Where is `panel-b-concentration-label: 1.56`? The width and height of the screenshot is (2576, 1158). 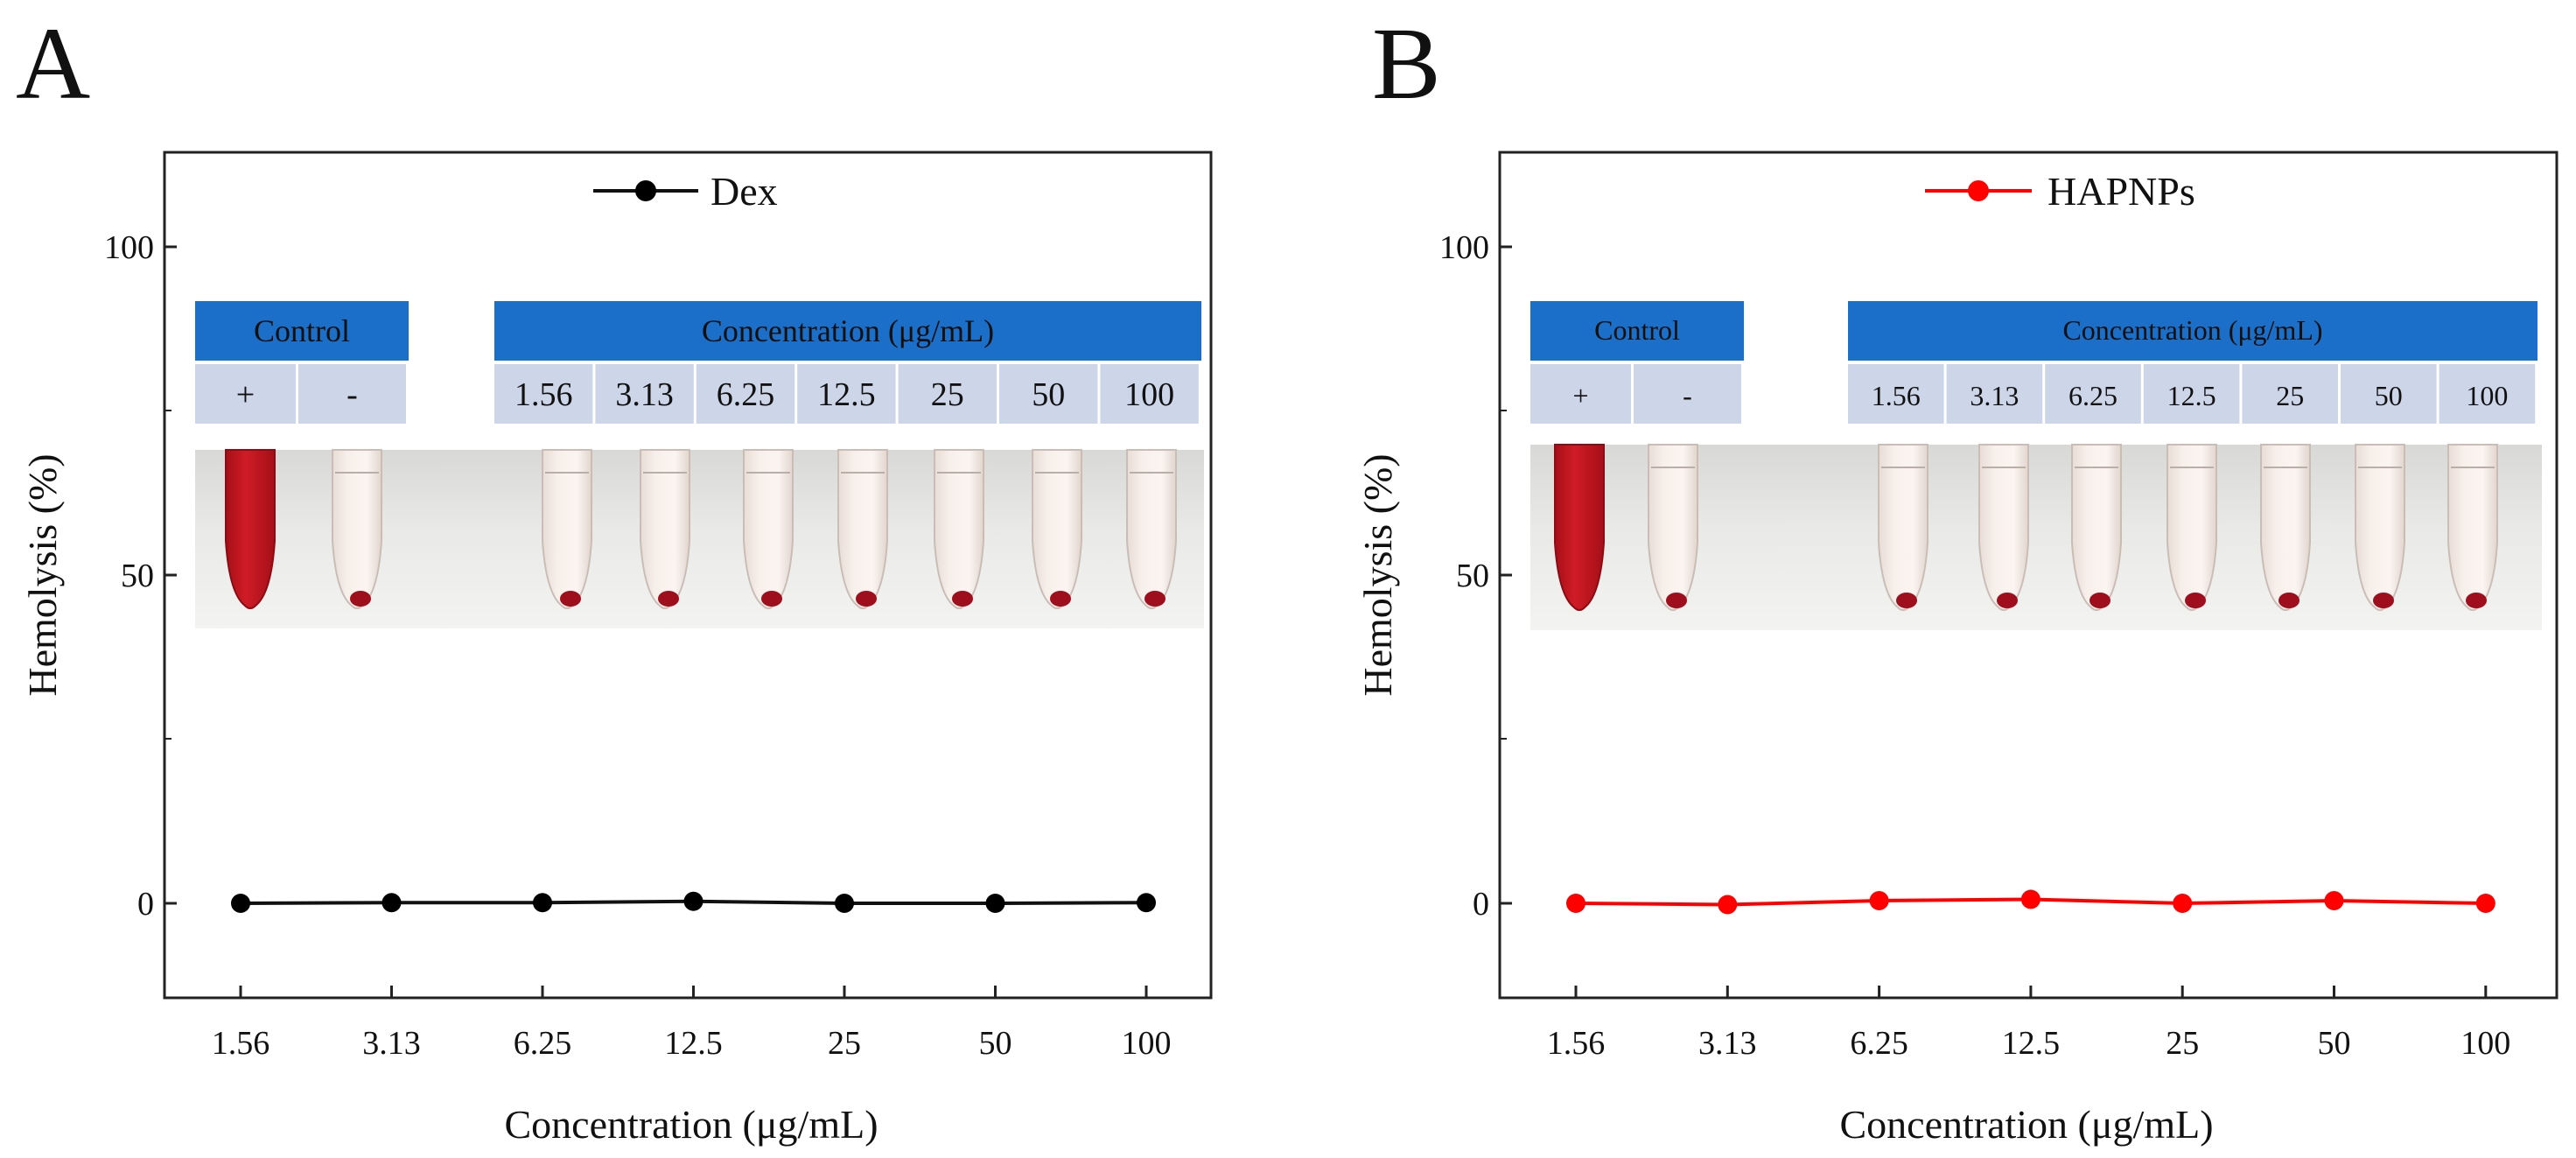 panel-b-concentration-label: 1.56 is located at coordinates (1896, 396).